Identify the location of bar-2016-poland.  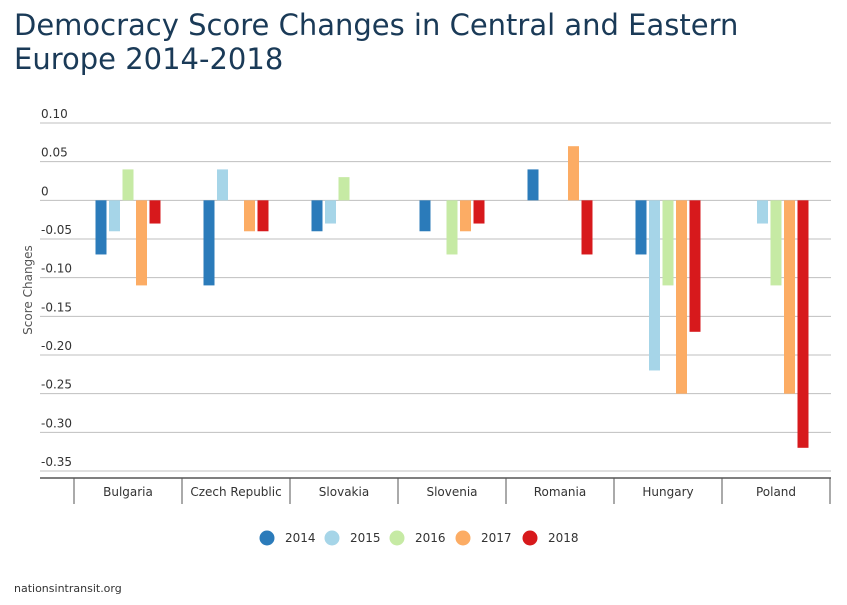
(776, 243).